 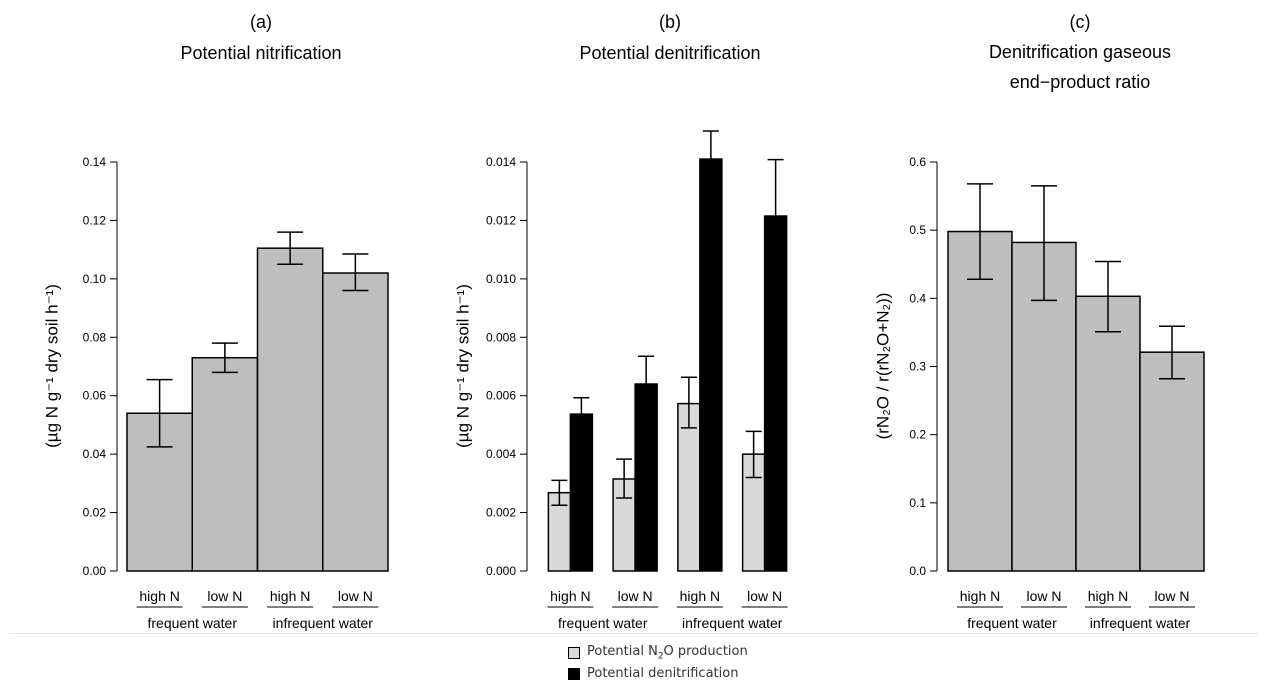 I want to click on panel-1-y-tick-label-5: 0.010, so click(x=501, y=279).